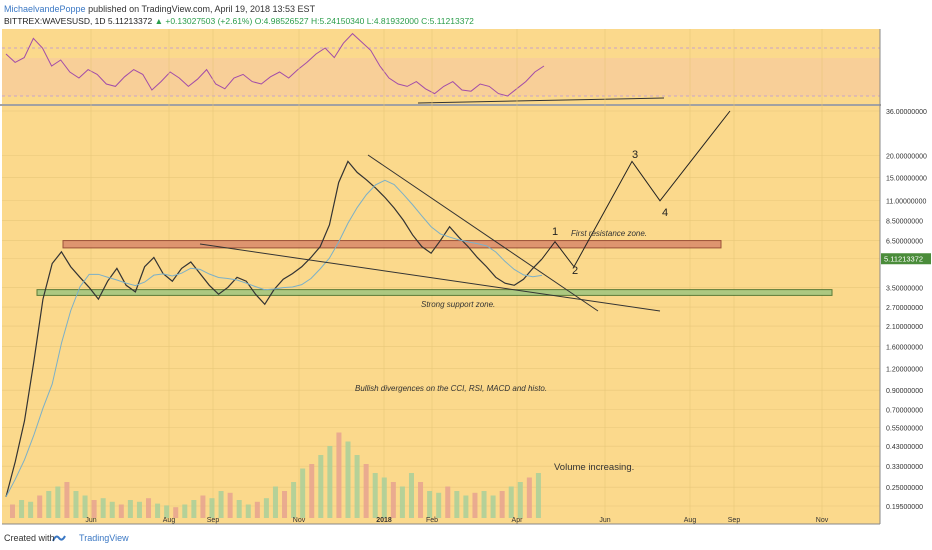 Image resolution: width=932 pixels, height=550 pixels. Describe the element at coordinates (906, 259) in the screenshot. I see `last-price-tag` at that location.